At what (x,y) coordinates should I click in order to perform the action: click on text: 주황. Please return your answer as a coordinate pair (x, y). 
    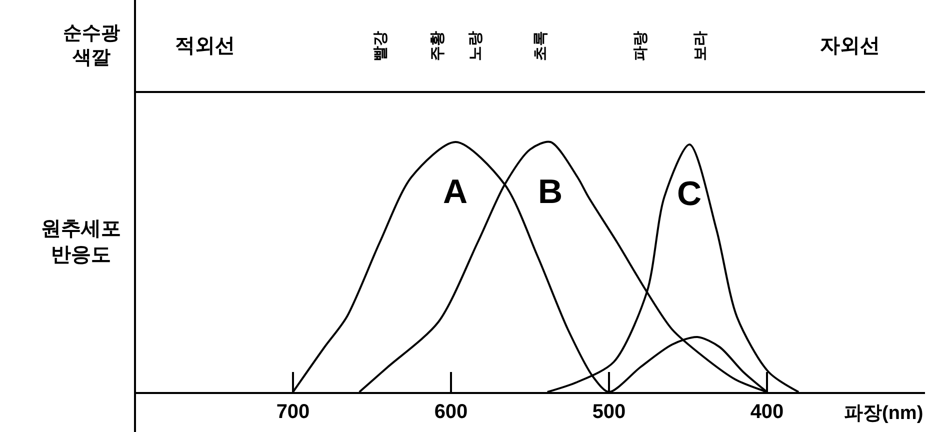
    Looking at the image, I should click on (437, 46).